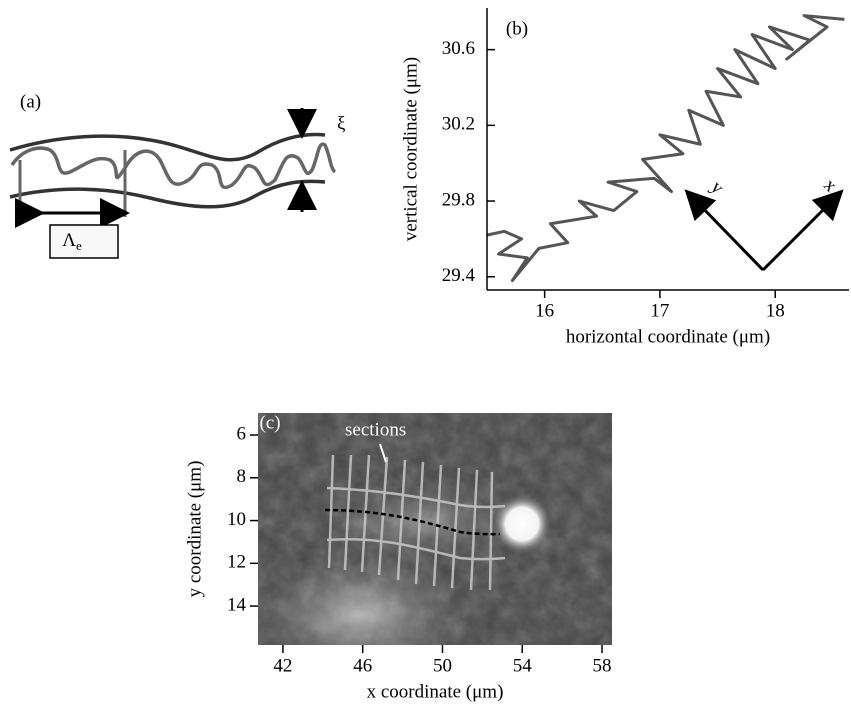 This screenshot has width=851, height=711. I want to click on y-tick-label: 12, so click(236, 562).